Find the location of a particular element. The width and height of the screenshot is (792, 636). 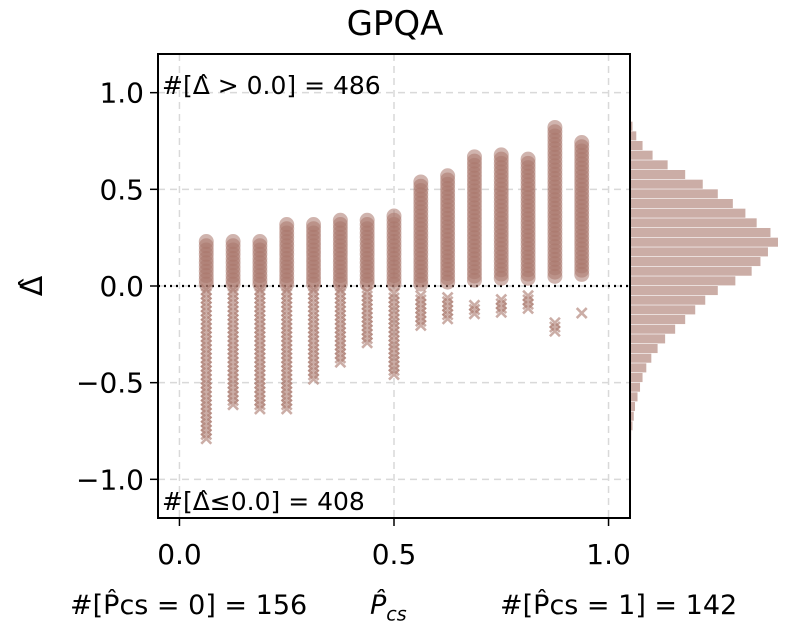

x-tick-label: 0.0 is located at coordinates (179, 554).